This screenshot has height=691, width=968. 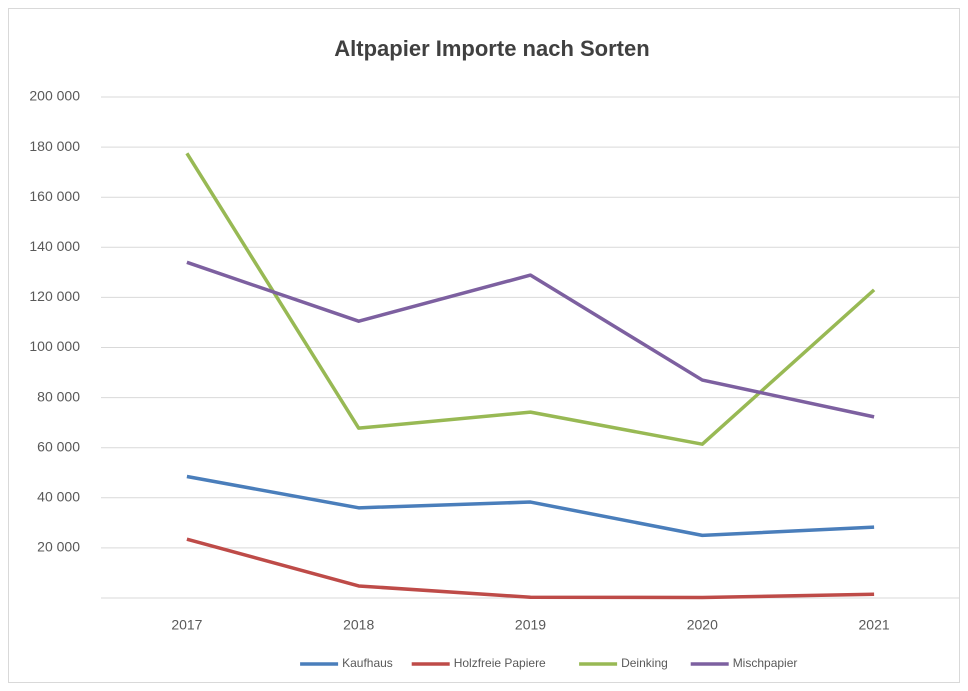 I want to click on y-tick-label: 40 000, so click(x=58, y=497).